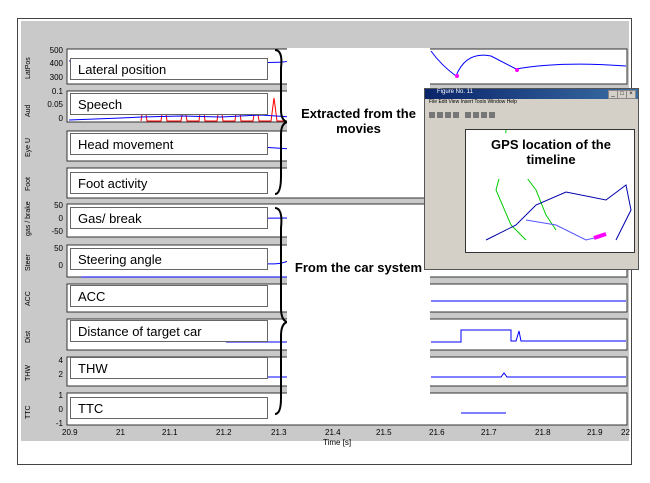 The height and width of the screenshot is (483, 650). What do you see at coordinates (57, 91) in the screenshot?
I see `ytick: 0.1` at bounding box center [57, 91].